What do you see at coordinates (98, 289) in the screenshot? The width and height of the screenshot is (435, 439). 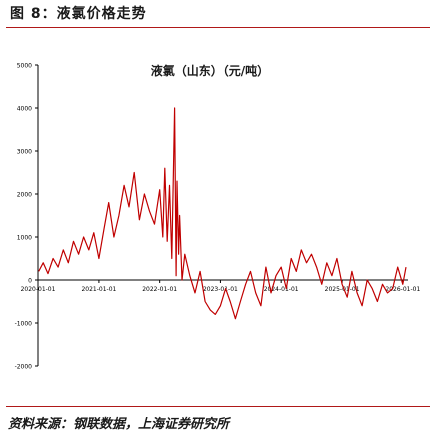 I see `x-tick-label: 2021-01-01` at bounding box center [98, 289].